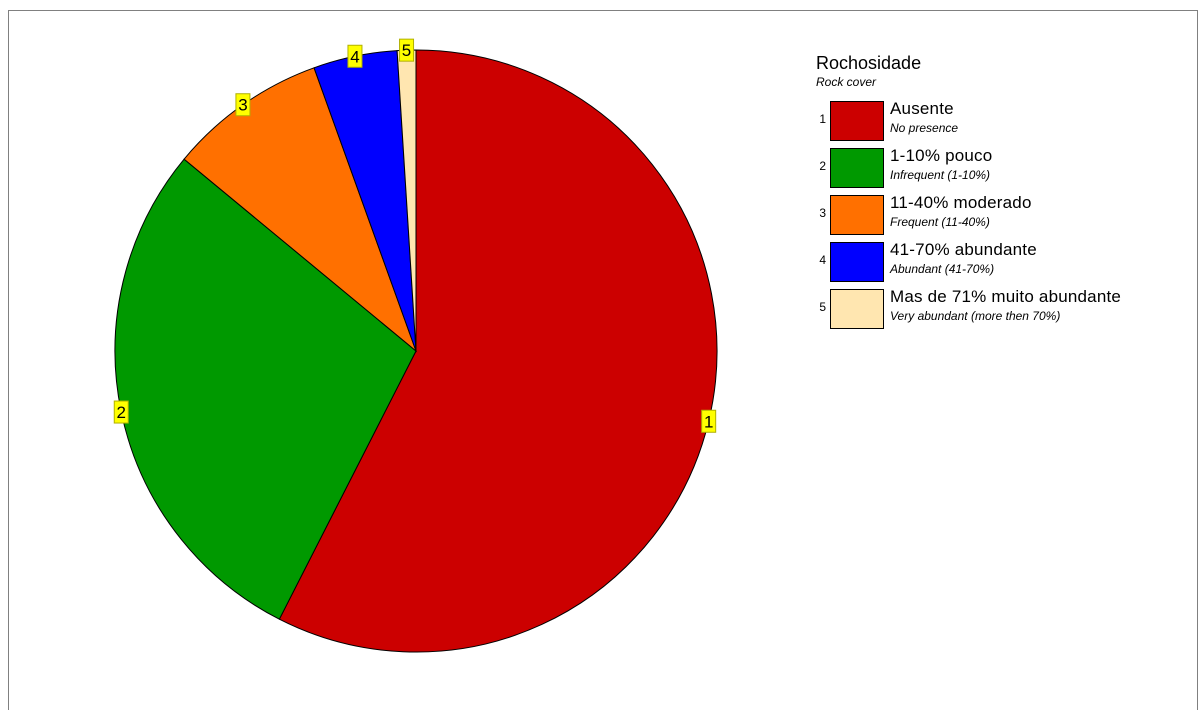 The height and width of the screenshot is (710, 1202). I want to click on legend-number: 2, so click(822, 166).